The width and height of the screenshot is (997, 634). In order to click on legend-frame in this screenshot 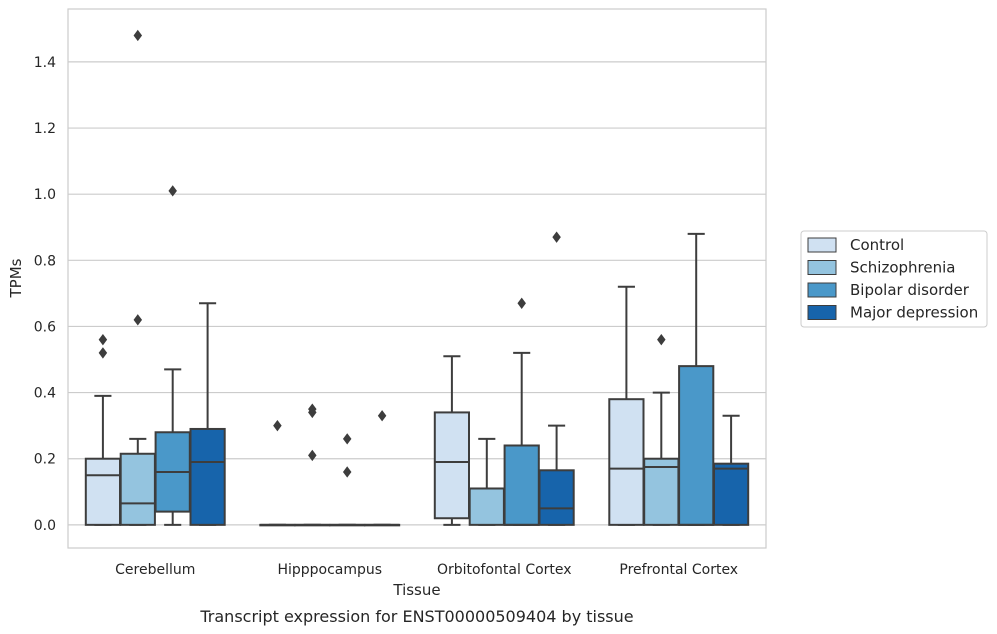, I will do `click(894, 279)`.